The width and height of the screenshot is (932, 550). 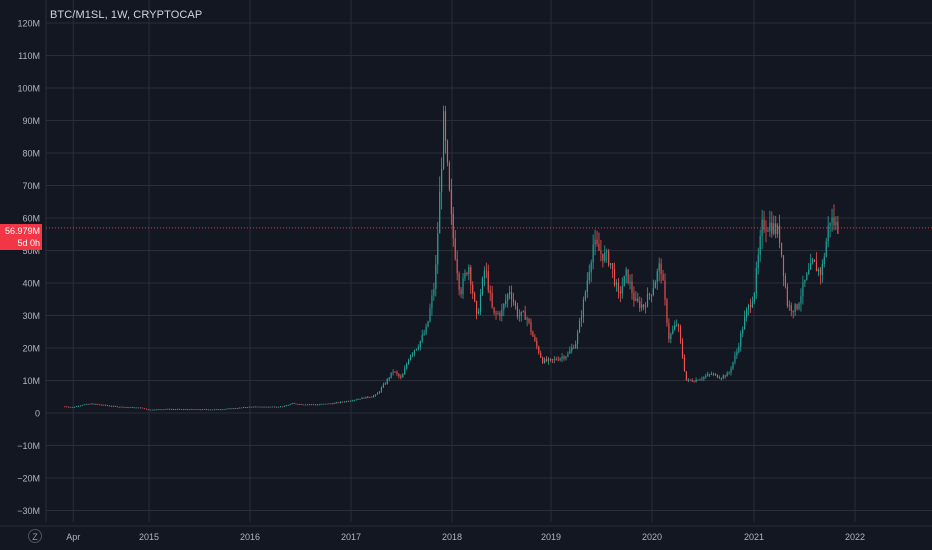 I want to click on bar-countdown: 5d 0h, so click(x=28, y=243).